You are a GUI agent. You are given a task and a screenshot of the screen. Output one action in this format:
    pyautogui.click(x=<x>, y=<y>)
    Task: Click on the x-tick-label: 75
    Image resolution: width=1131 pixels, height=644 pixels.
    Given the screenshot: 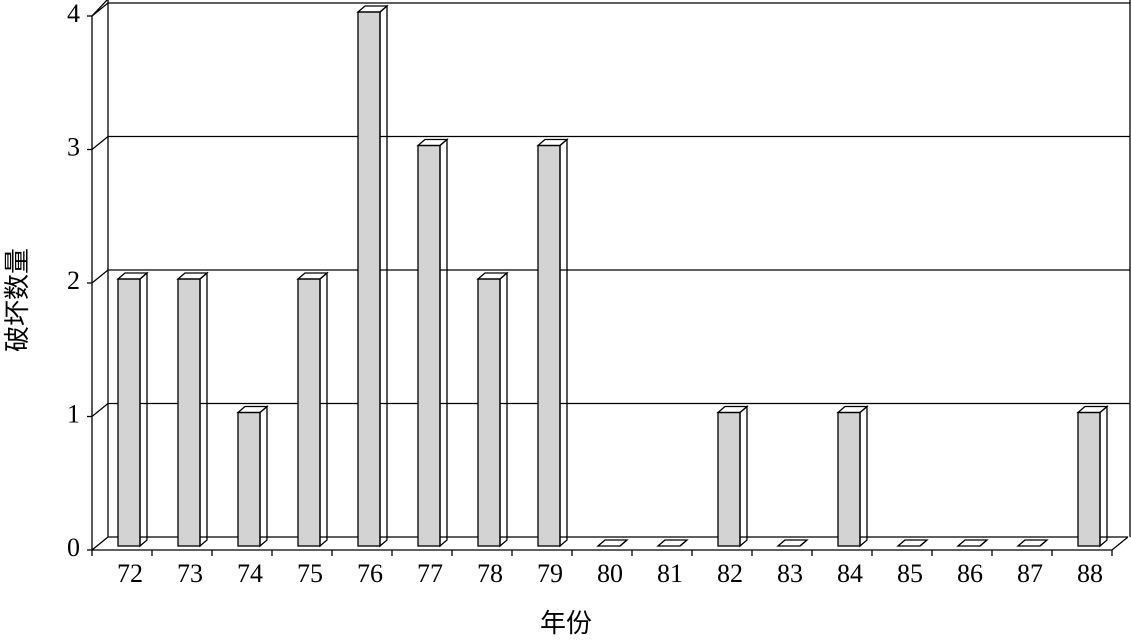 What is the action you would take?
    pyautogui.click(x=310, y=573)
    